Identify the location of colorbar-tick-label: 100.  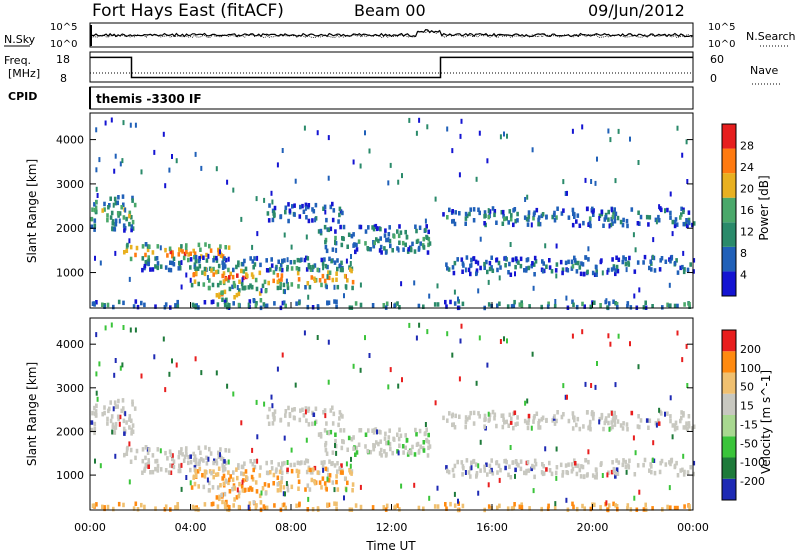
(750, 368).